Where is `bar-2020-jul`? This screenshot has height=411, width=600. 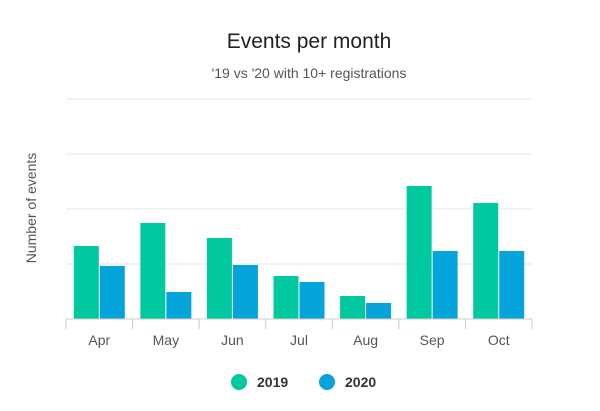
bar-2020-jul is located at coordinates (312, 300).